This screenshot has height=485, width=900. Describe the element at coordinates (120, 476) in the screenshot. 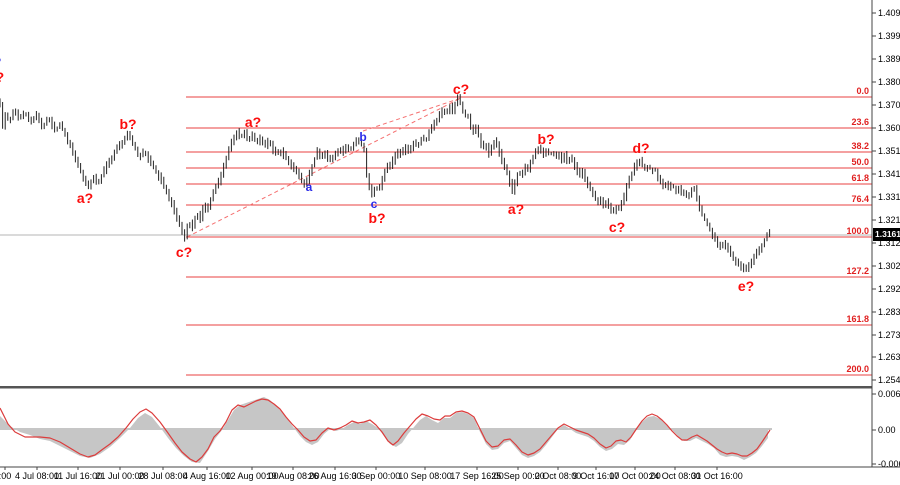

I see `time-axis-label: 21 Jul 00:00` at that location.